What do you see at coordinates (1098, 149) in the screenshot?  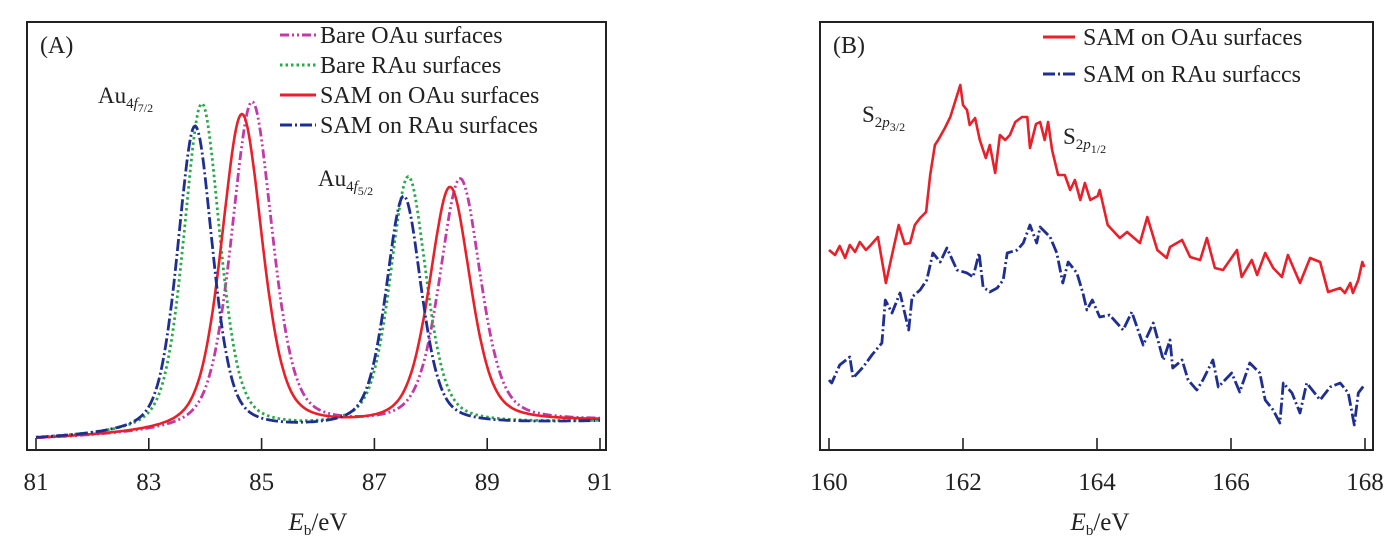 I see `annotation-spin-orbit: 1/2` at bounding box center [1098, 149].